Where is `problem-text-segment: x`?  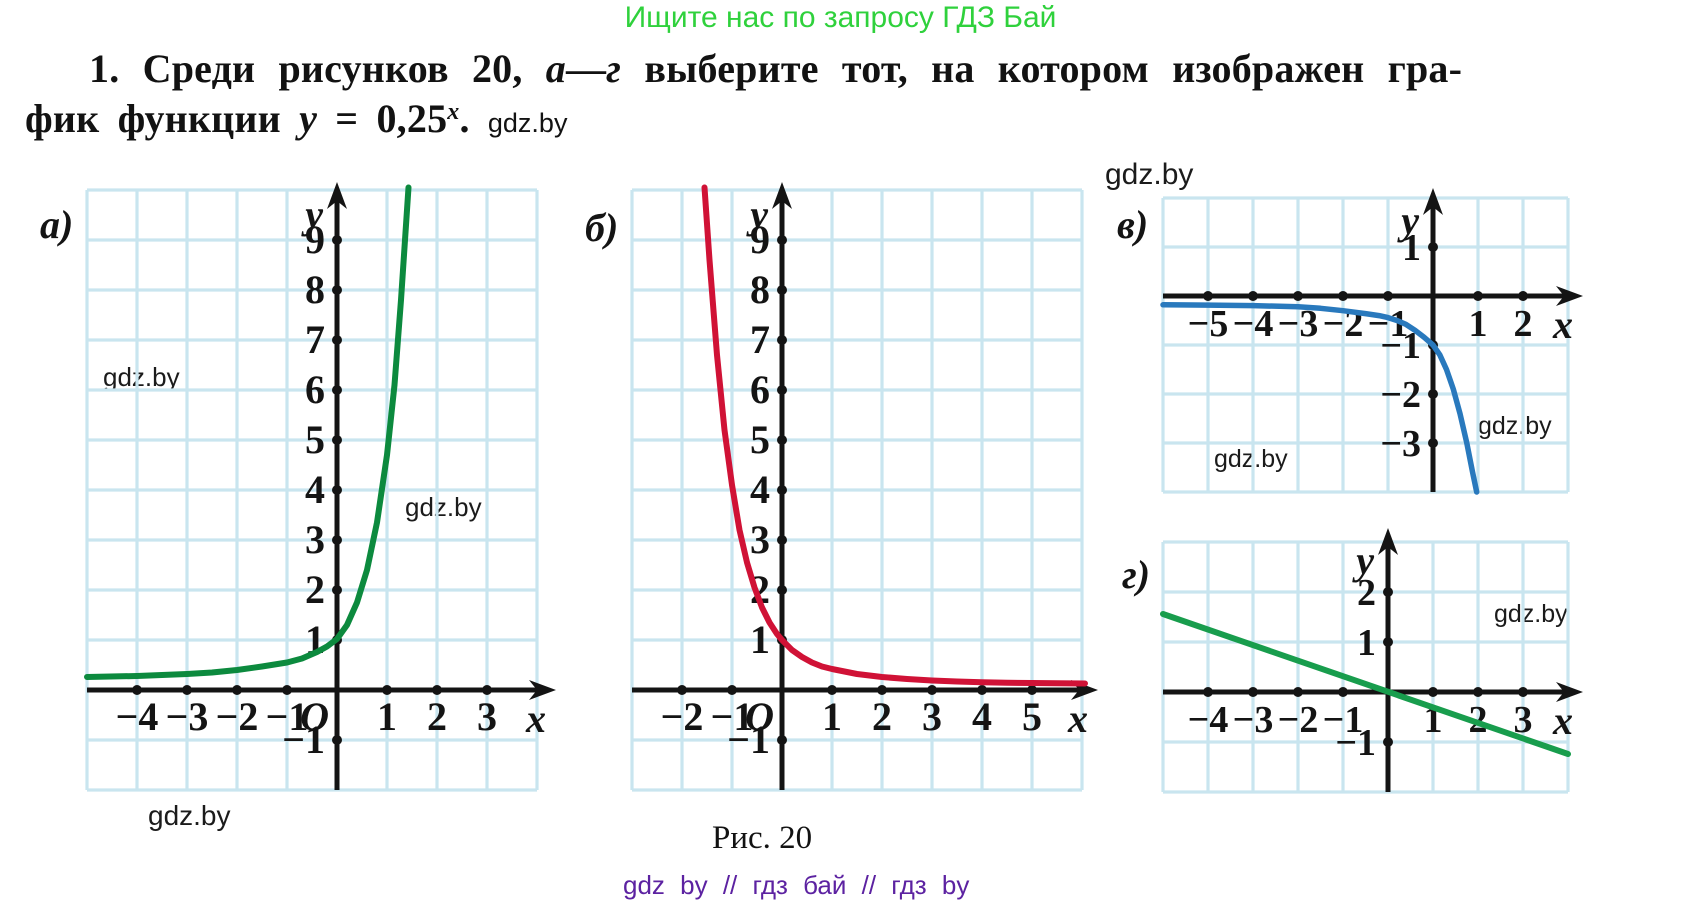
problem-text-segment: x is located at coordinates (453, 111).